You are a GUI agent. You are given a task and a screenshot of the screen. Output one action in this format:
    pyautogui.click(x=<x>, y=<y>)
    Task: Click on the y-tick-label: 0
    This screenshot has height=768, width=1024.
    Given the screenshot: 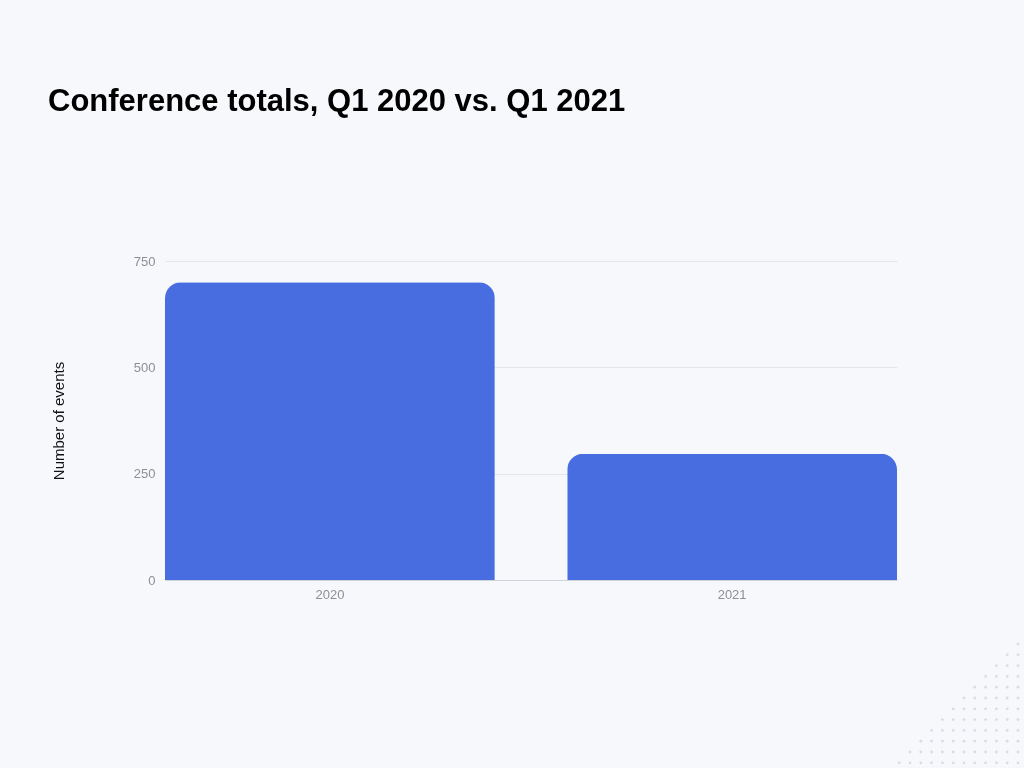 What is the action you would take?
    pyautogui.click(x=152, y=580)
    